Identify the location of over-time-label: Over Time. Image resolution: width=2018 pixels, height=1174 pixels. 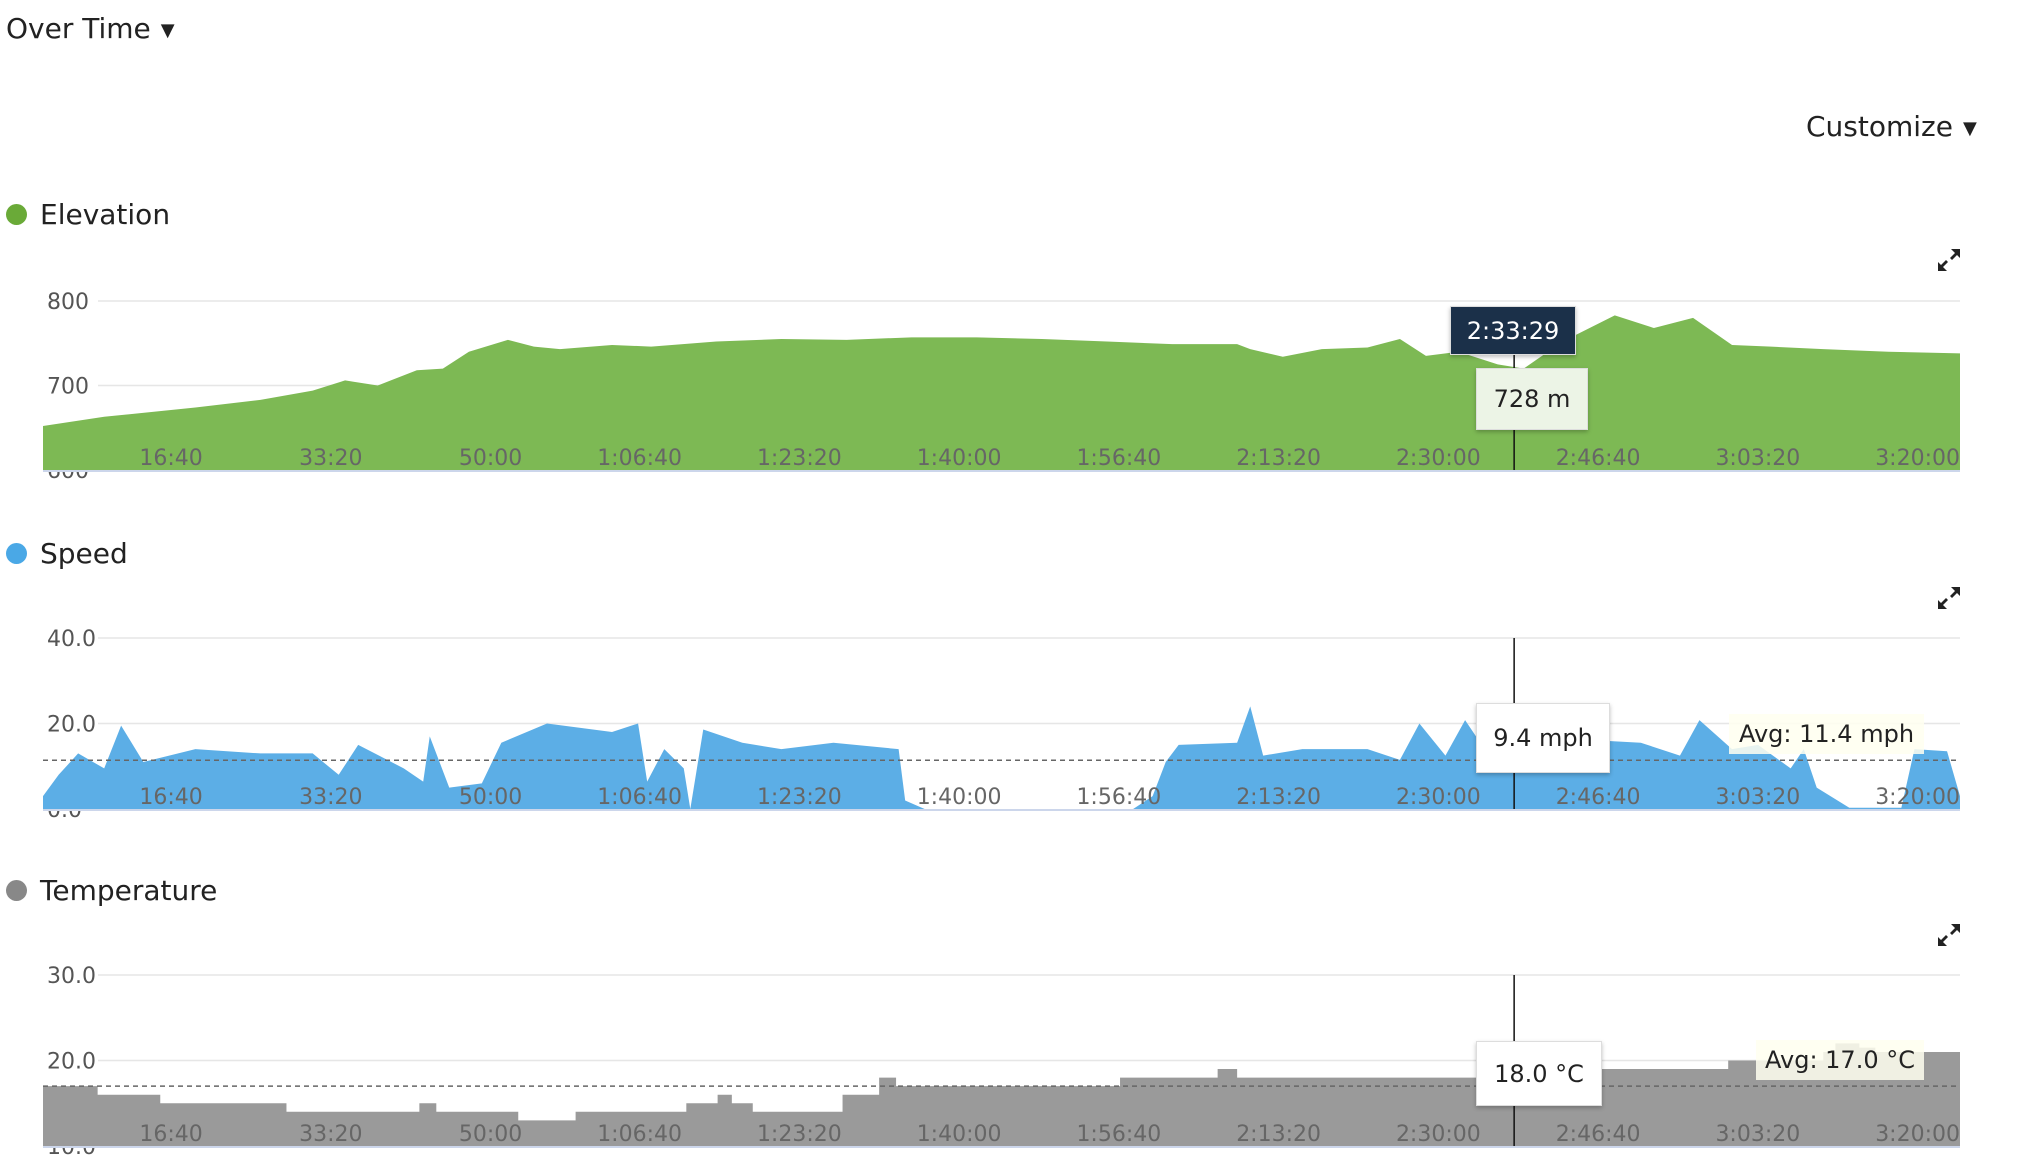
(78, 28).